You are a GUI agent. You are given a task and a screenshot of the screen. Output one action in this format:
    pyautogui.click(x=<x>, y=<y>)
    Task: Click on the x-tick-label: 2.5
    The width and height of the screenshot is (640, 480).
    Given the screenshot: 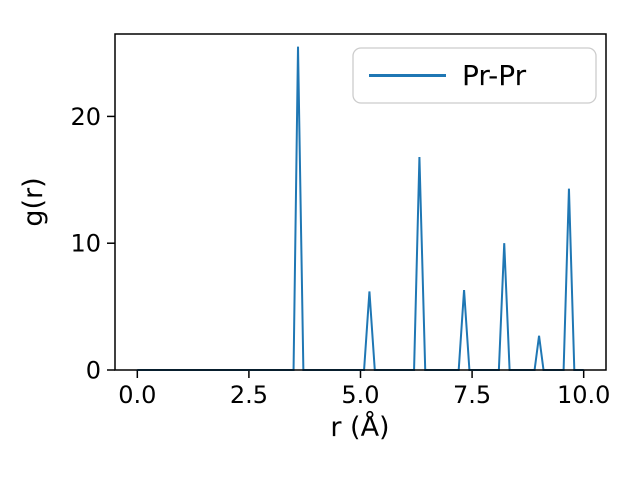 What is the action you would take?
    pyautogui.click(x=249, y=395)
    